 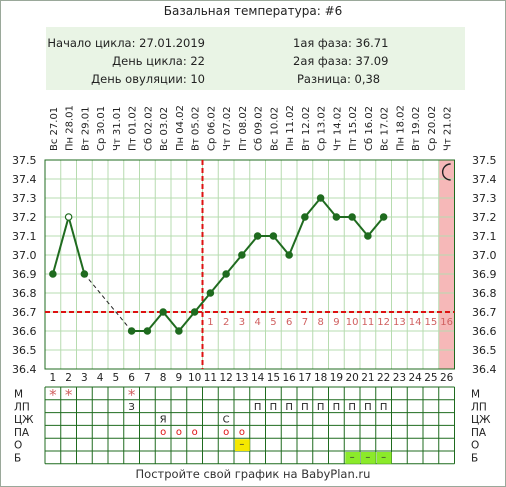 What do you see at coordinates (484, 293) in the screenshot?
I see `y-tick-label-right: 36.8` at bounding box center [484, 293].